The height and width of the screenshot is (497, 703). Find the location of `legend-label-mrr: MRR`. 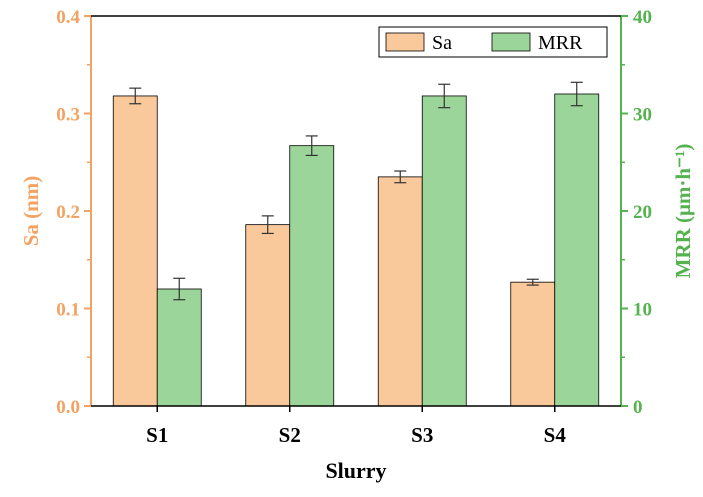

legend-label-mrr: MRR is located at coordinates (560, 43).